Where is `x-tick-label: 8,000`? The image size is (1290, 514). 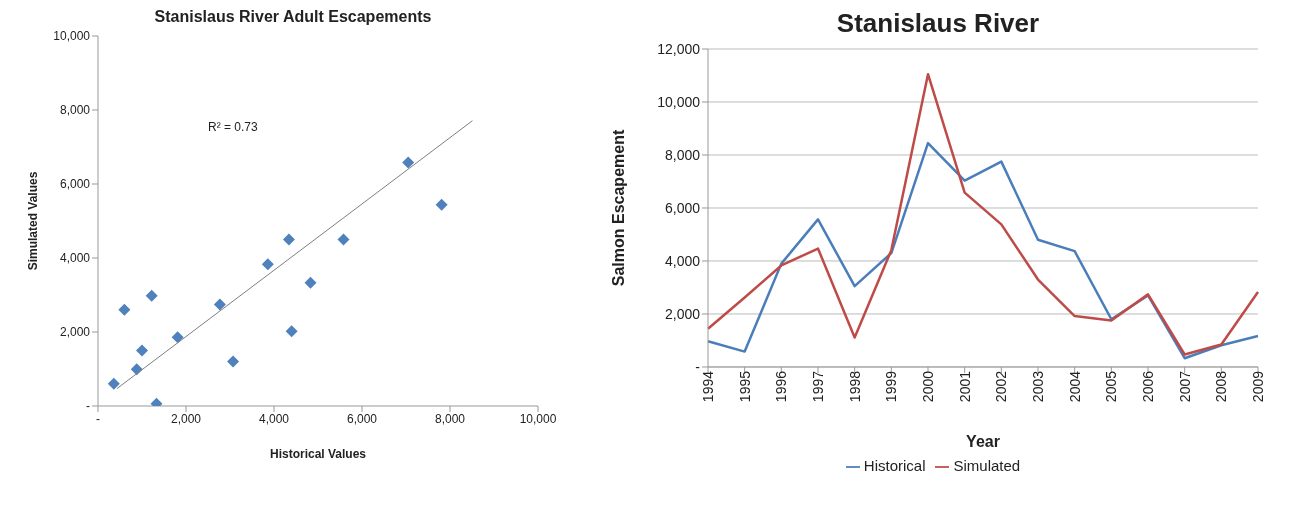 x-tick-label: 8,000 is located at coordinates (450, 418).